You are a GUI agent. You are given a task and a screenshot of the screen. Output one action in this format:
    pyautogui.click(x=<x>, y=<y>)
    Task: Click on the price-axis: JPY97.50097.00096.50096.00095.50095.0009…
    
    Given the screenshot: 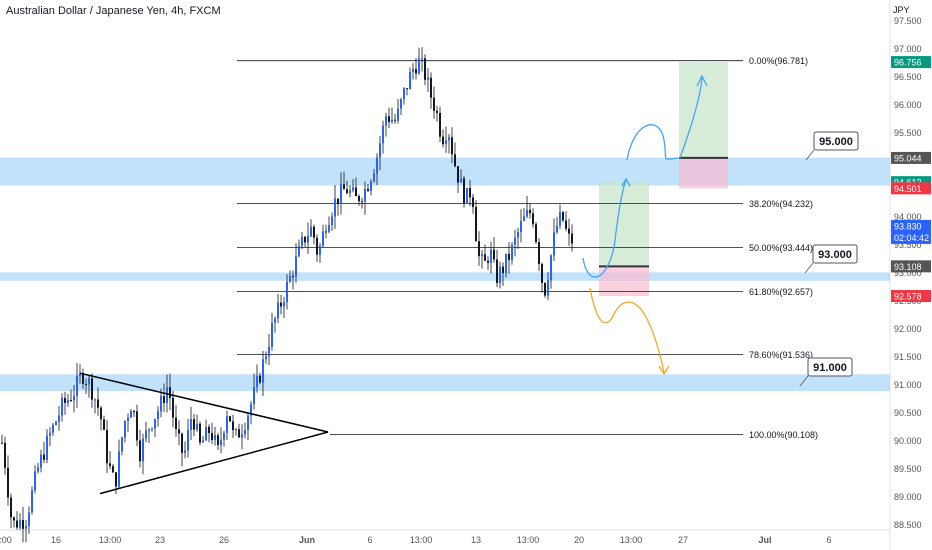 What is the action you would take?
    pyautogui.click(x=911, y=267)
    